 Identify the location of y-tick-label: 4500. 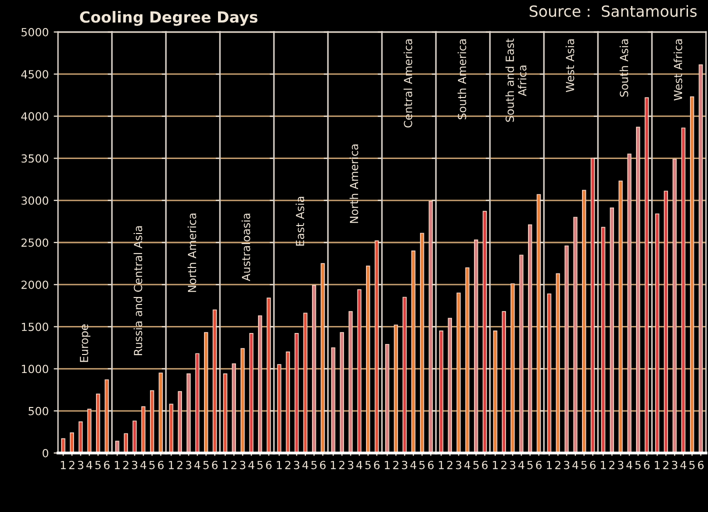
(34, 74).